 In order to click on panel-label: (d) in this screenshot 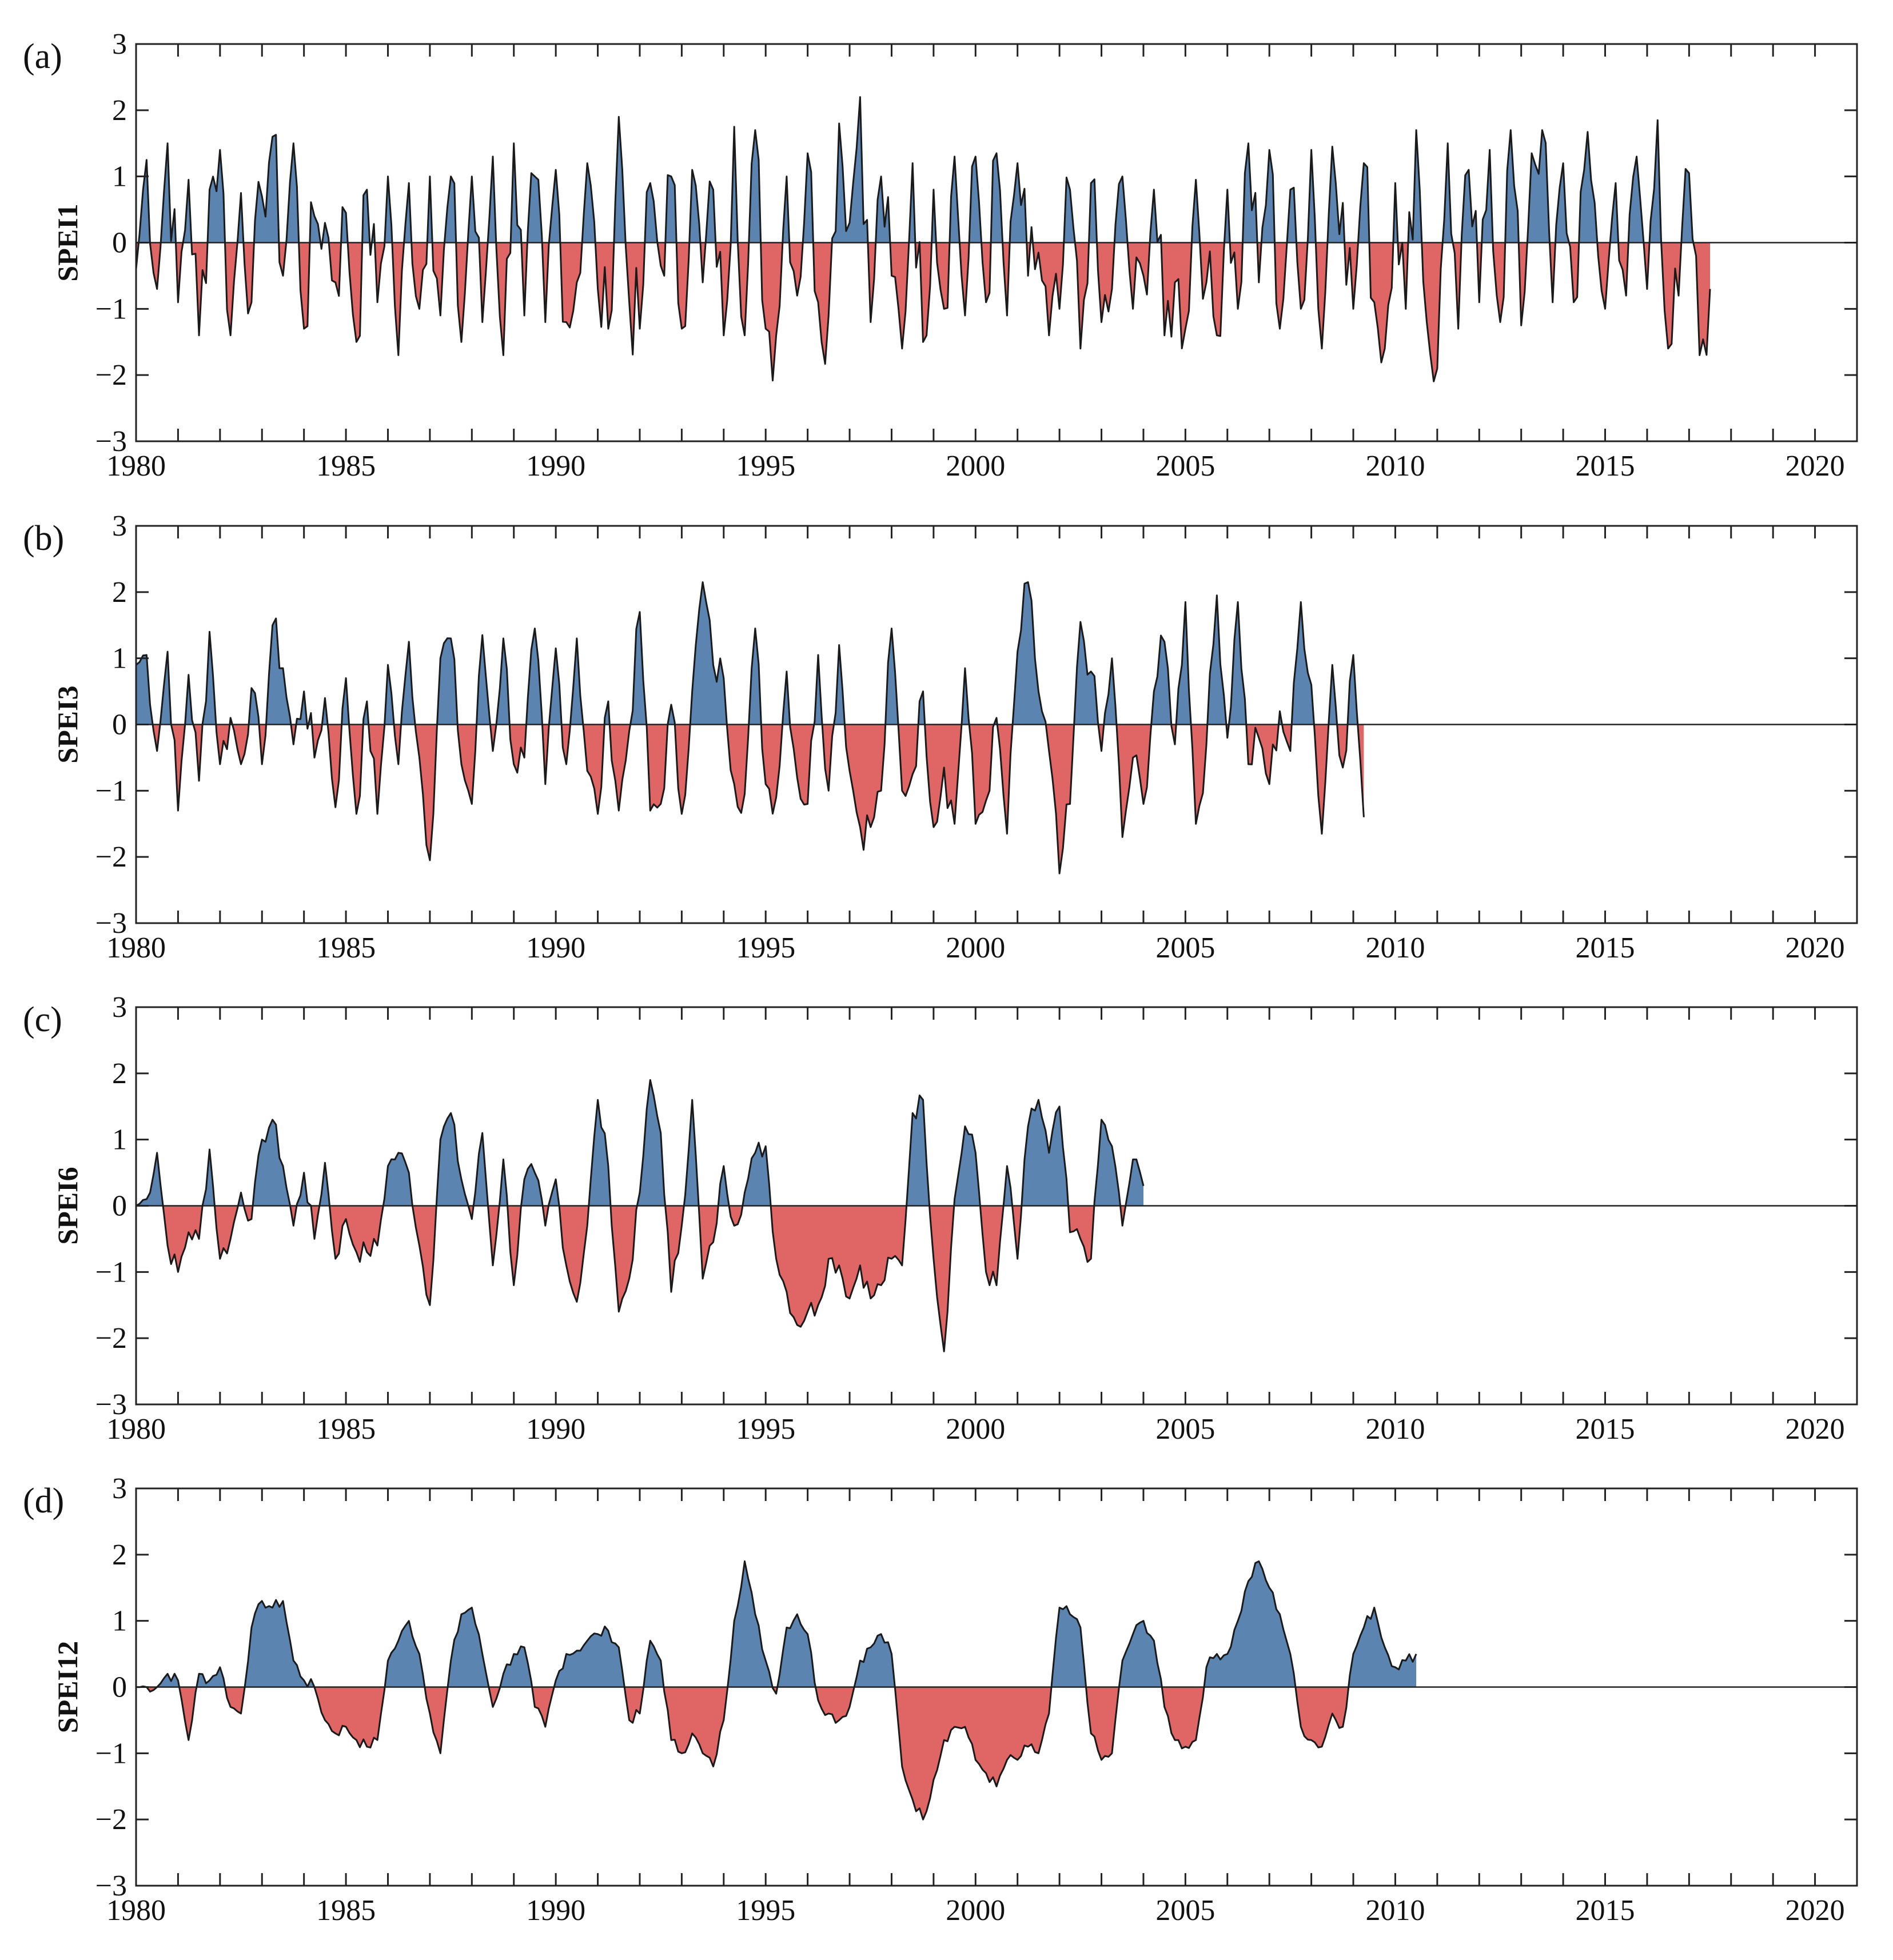, I will do `click(43, 1501)`.